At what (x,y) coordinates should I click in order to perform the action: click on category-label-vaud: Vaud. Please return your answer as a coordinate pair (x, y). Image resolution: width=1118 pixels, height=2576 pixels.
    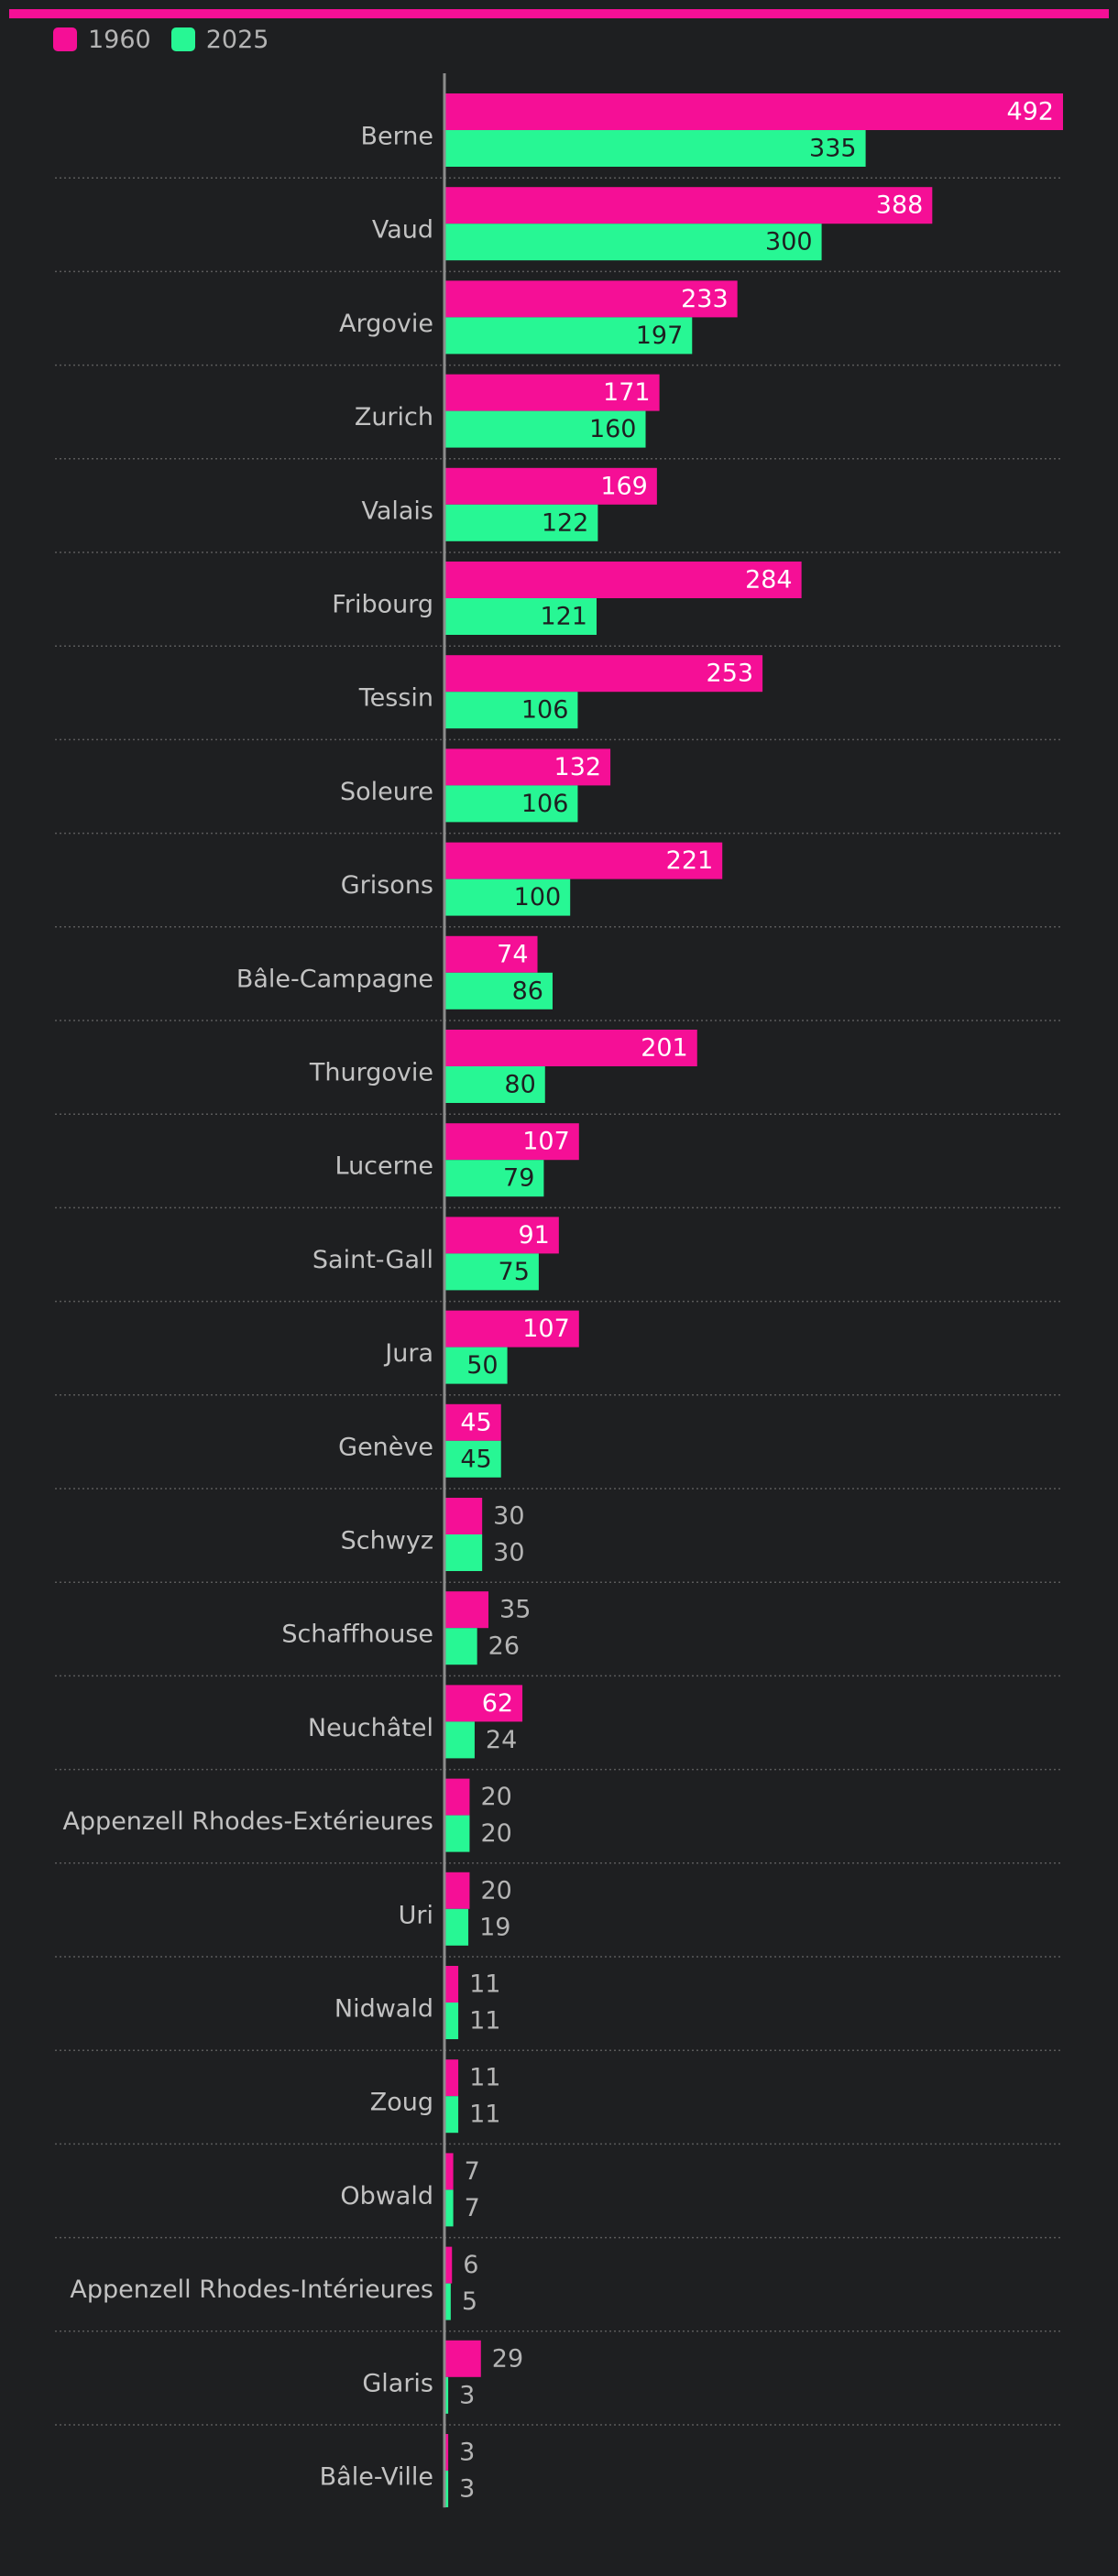
    Looking at the image, I should click on (402, 231).